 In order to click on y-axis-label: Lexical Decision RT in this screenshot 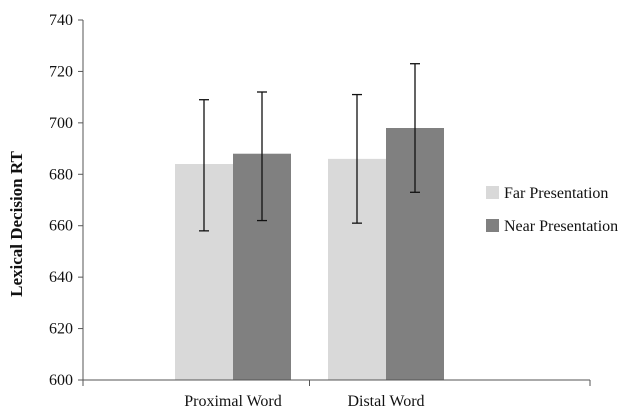, I will do `click(16, 223)`.